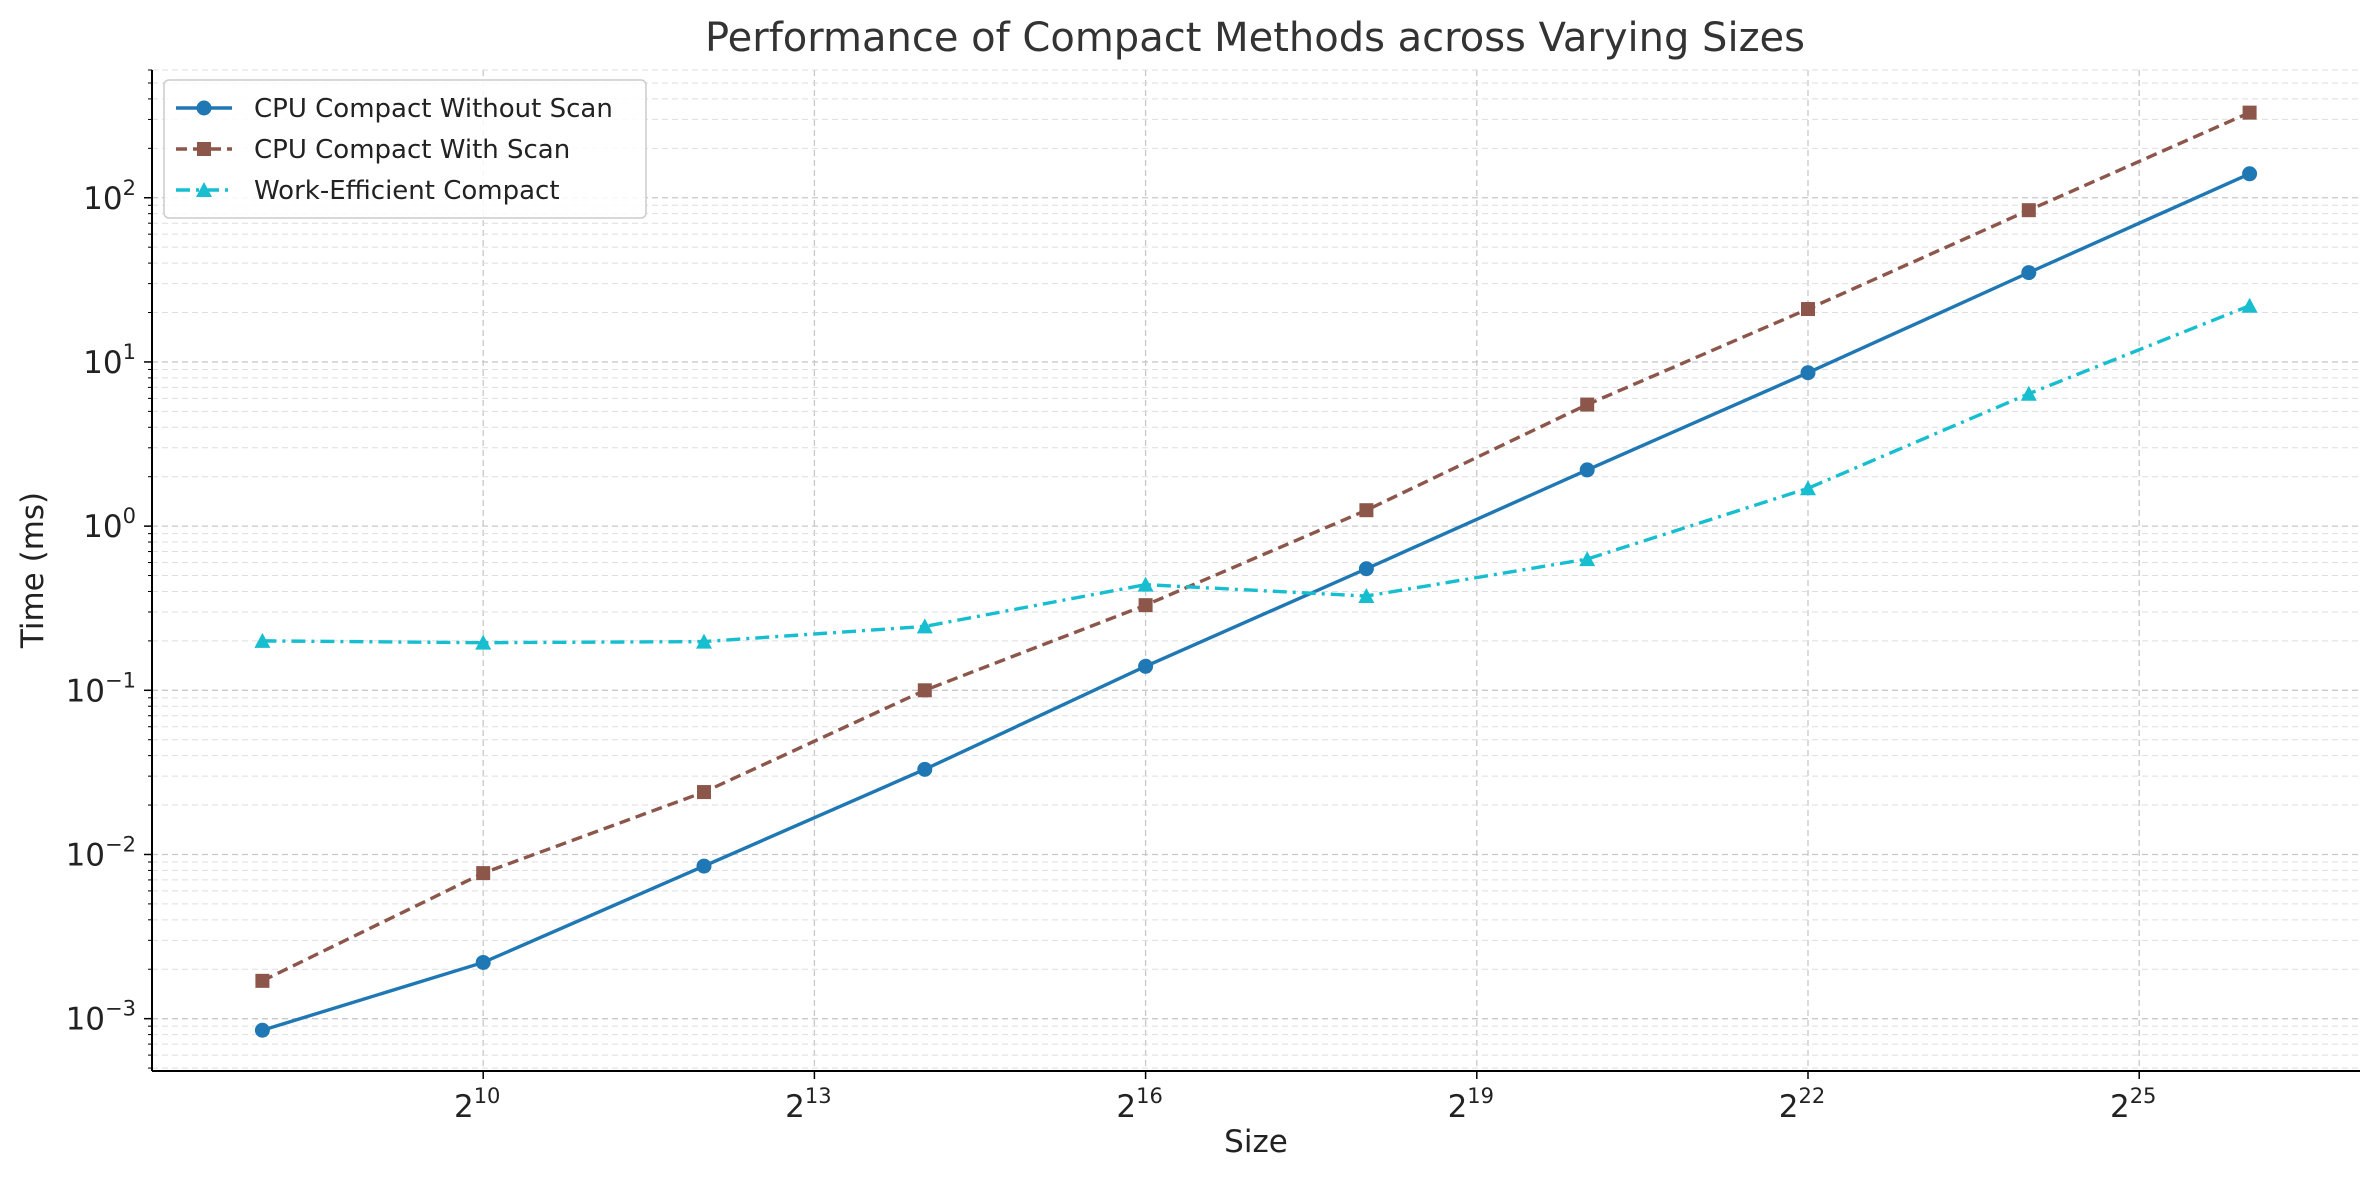  I want to click on legend-item: CPU Compact Without Scan, so click(394, 109).